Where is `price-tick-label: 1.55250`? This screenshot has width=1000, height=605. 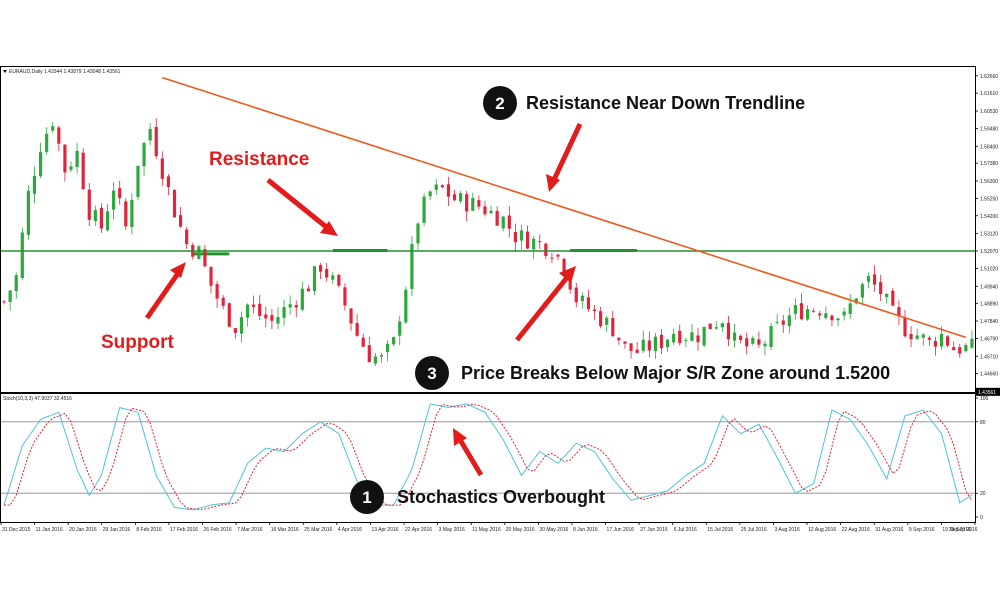 price-tick-label: 1.55250 is located at coordinates (989, 199).